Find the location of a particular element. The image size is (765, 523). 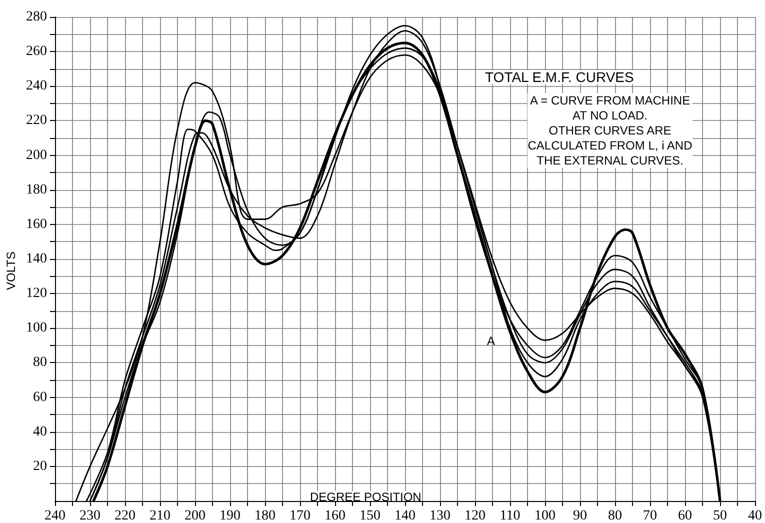

x-tick-label: 120 is located at coordinates (475, 515).